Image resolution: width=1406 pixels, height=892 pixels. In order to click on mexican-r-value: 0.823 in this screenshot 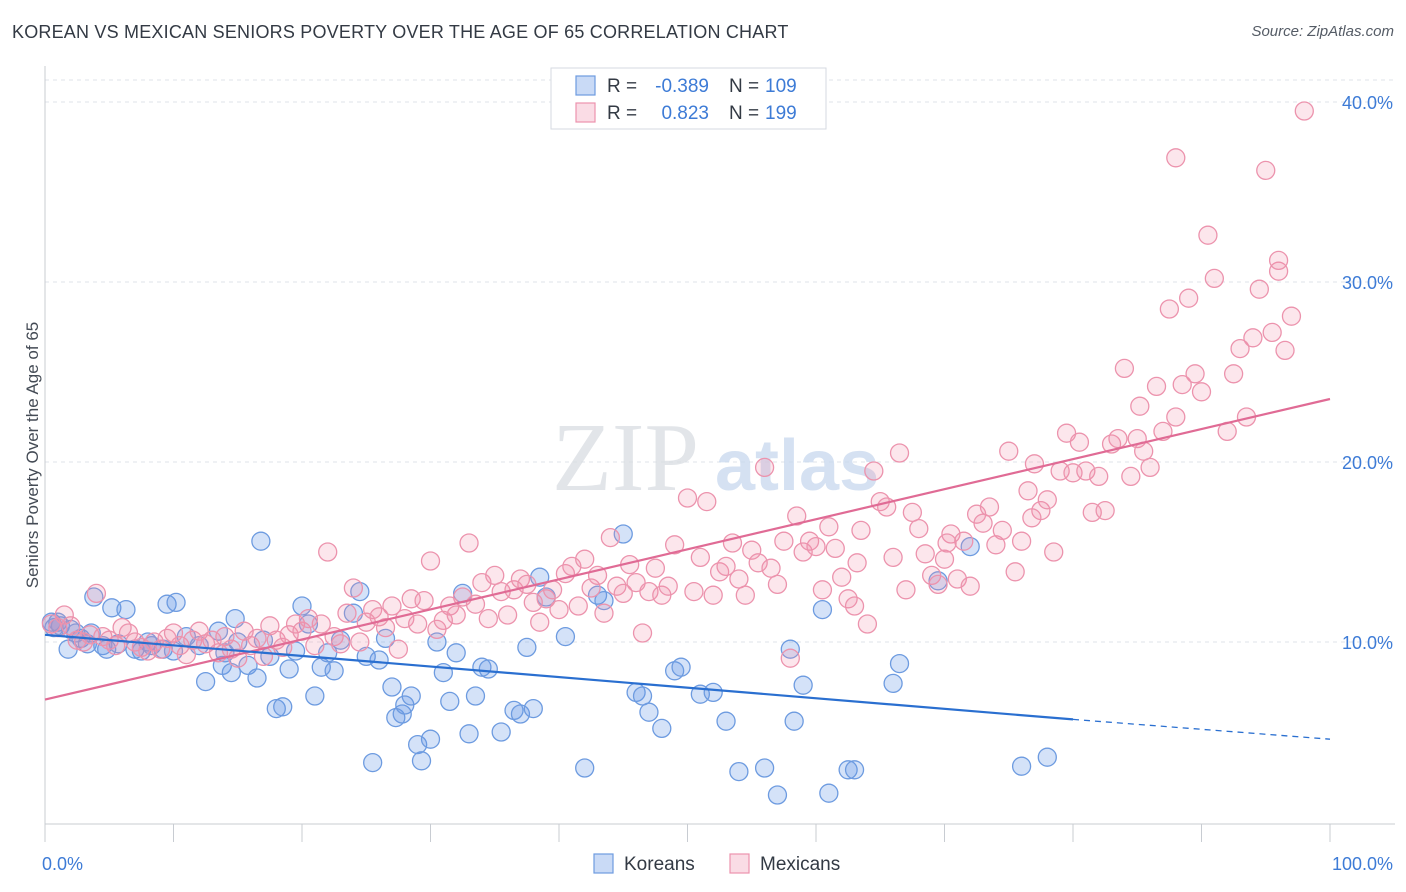, I will do `click(685, 113)`.